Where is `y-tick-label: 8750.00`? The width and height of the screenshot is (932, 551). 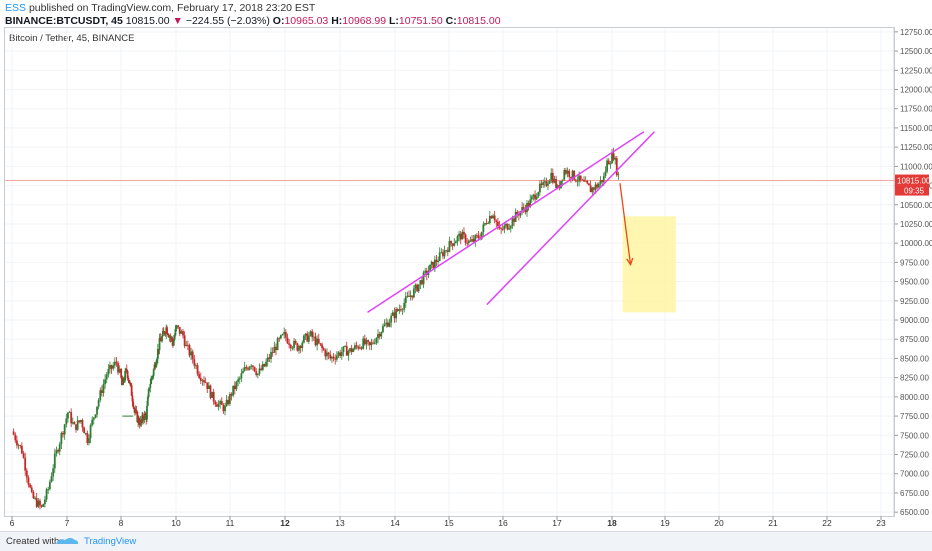
y-tick-label: 8750.00 is located at coordinates (914, 339).